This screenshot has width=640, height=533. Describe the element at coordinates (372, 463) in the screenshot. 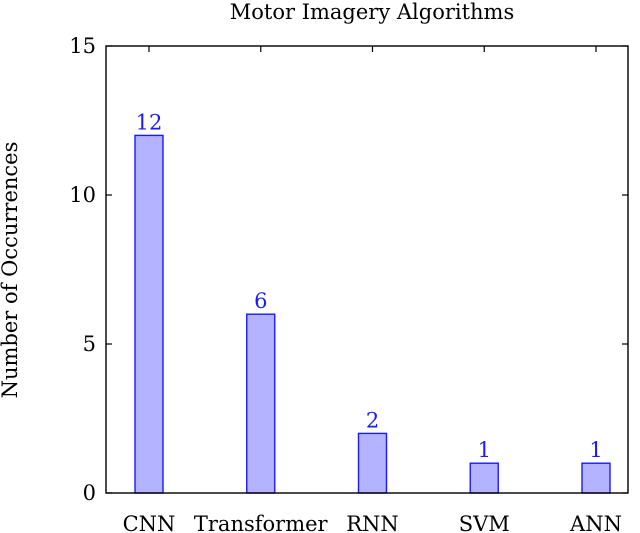

I see `bar-rnn` at that location.